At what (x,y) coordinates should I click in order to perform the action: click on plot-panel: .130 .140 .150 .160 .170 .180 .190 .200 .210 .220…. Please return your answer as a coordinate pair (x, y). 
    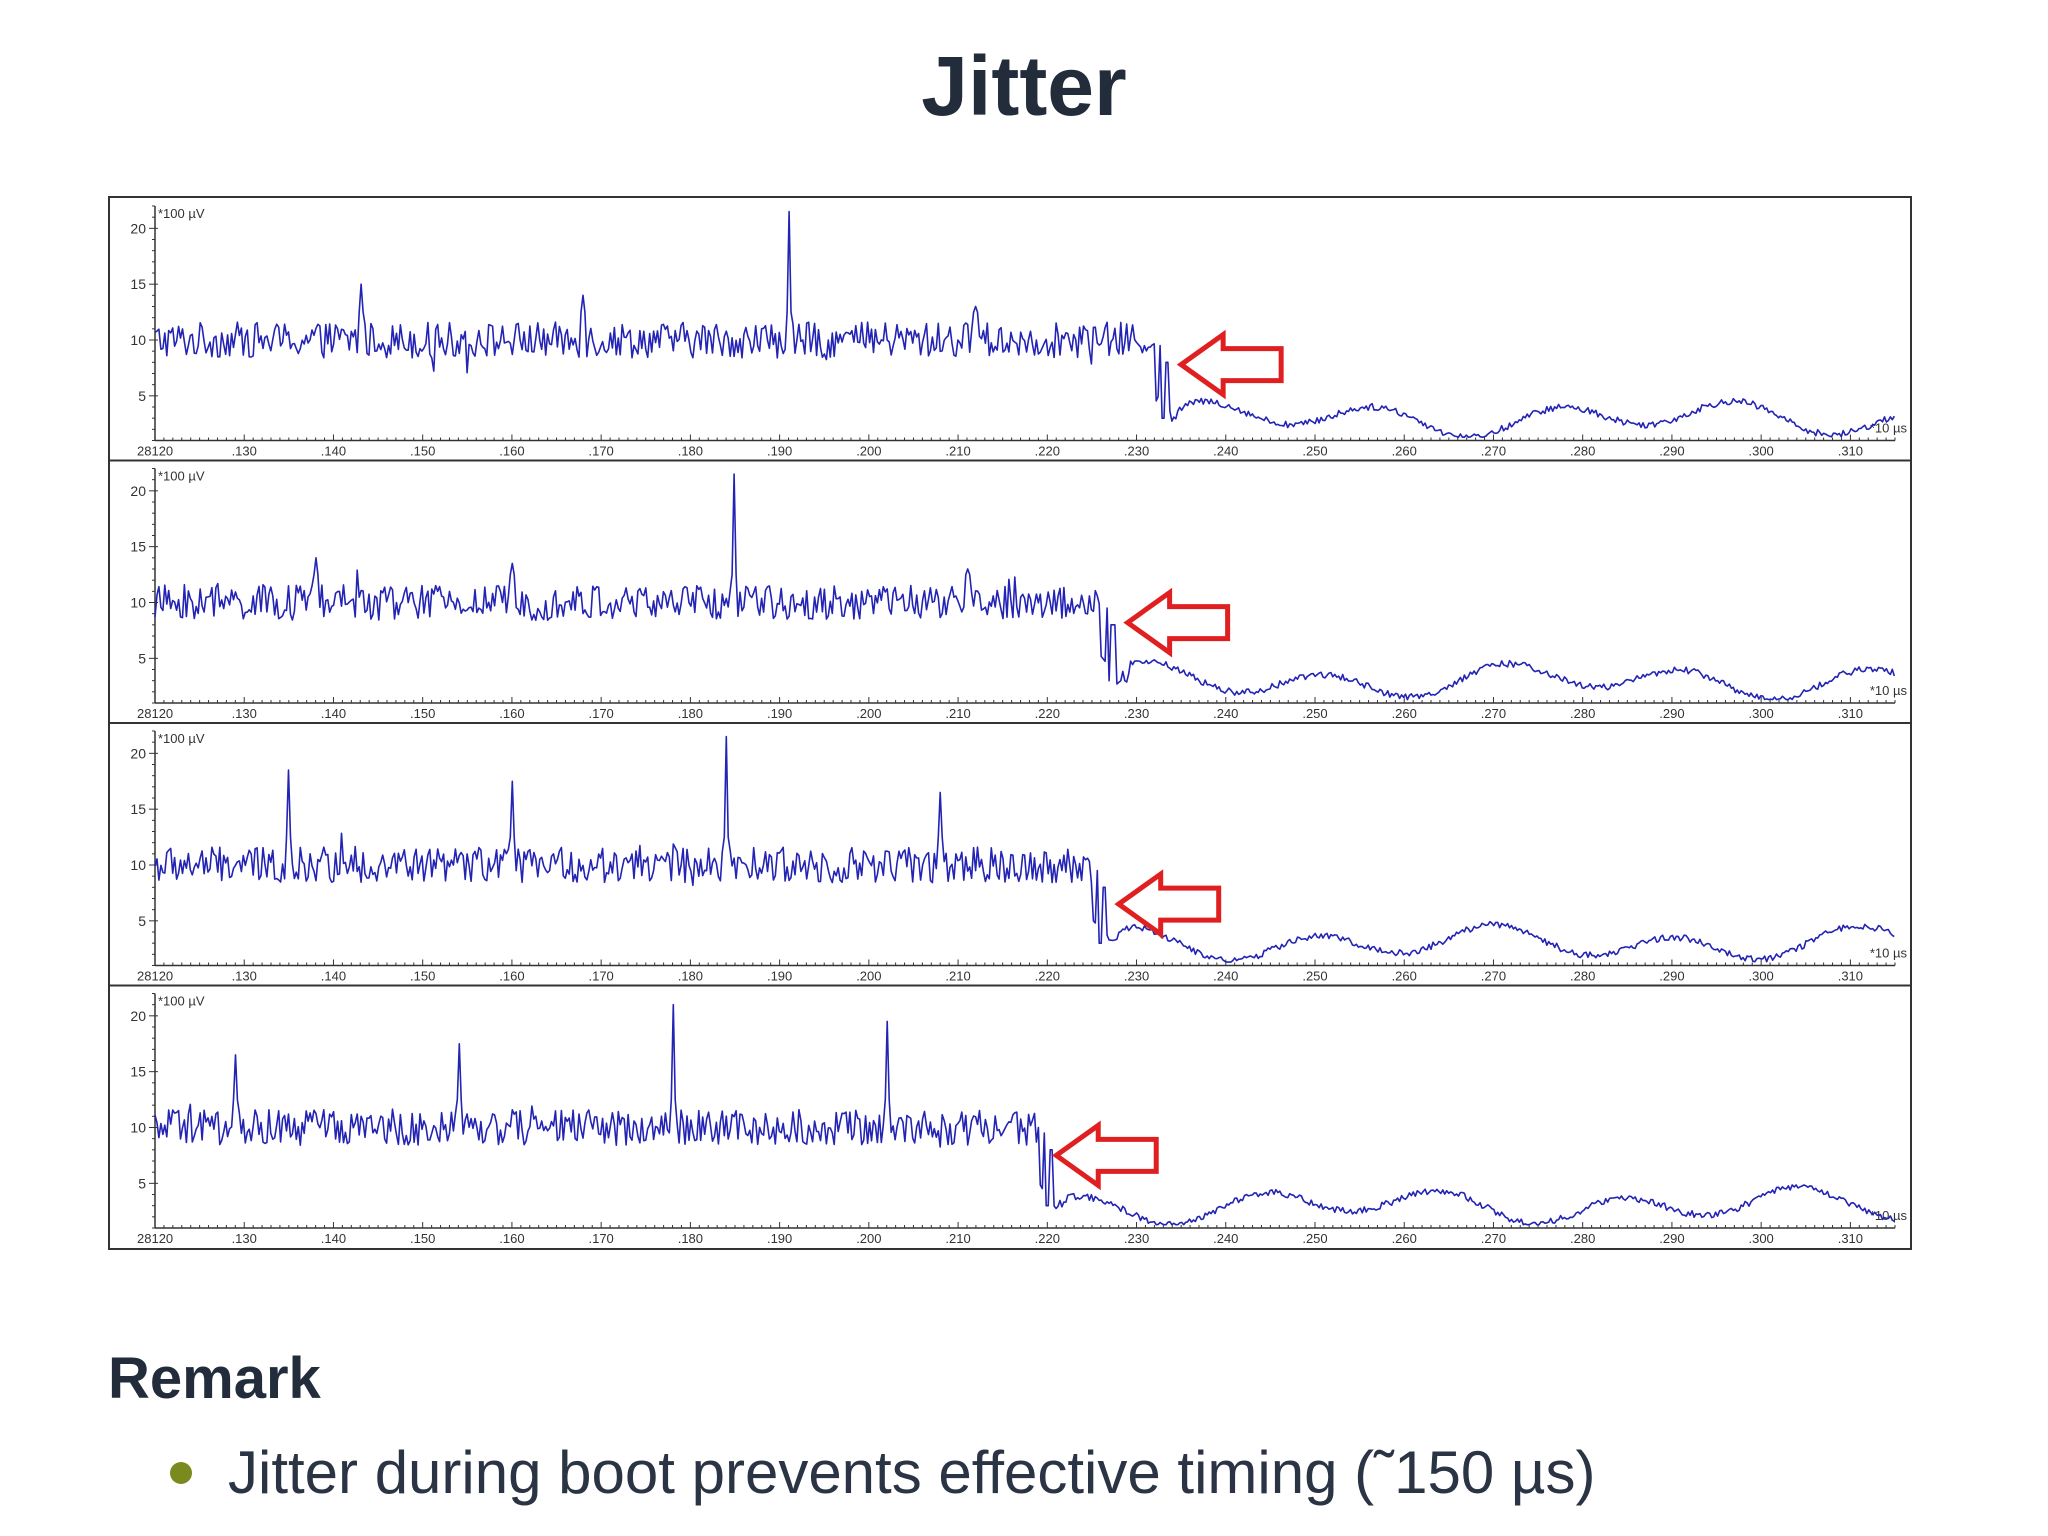
    Looking at the image, I should click on (1019, 332).